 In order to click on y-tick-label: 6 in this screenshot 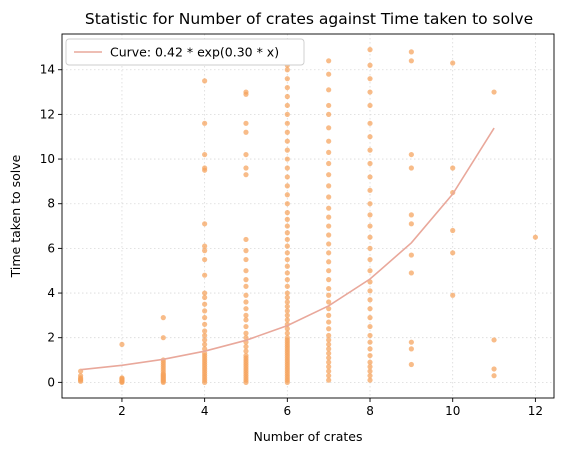, I will do `click(51, 248)`.